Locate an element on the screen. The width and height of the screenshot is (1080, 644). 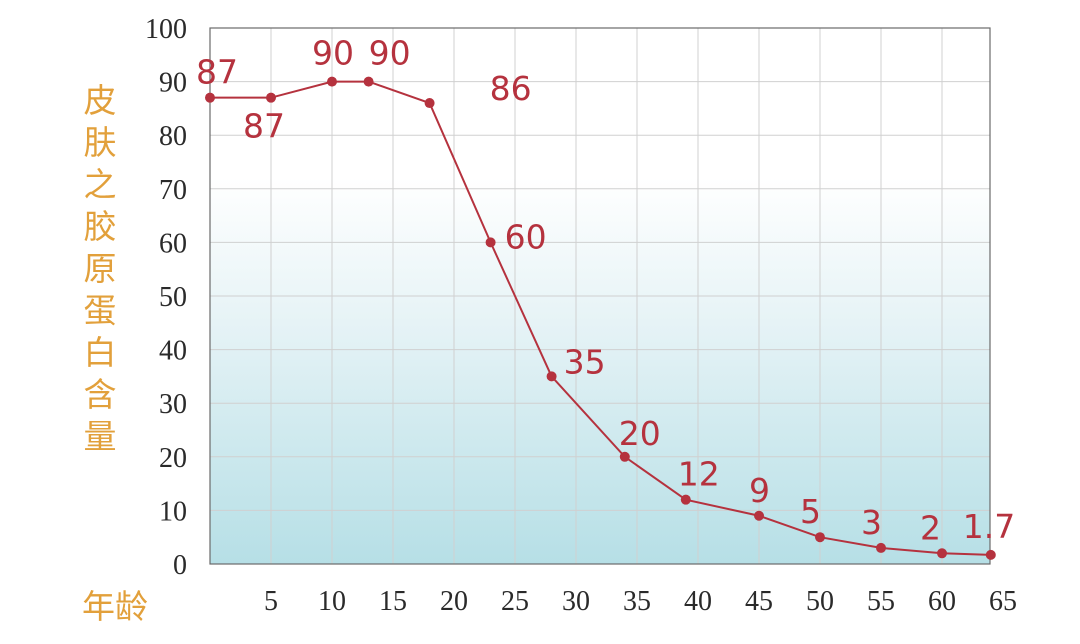
y-tick-labels: 0 10 20 30 40 50 60 70 80 90 100 is located at coordinates (166, 297).